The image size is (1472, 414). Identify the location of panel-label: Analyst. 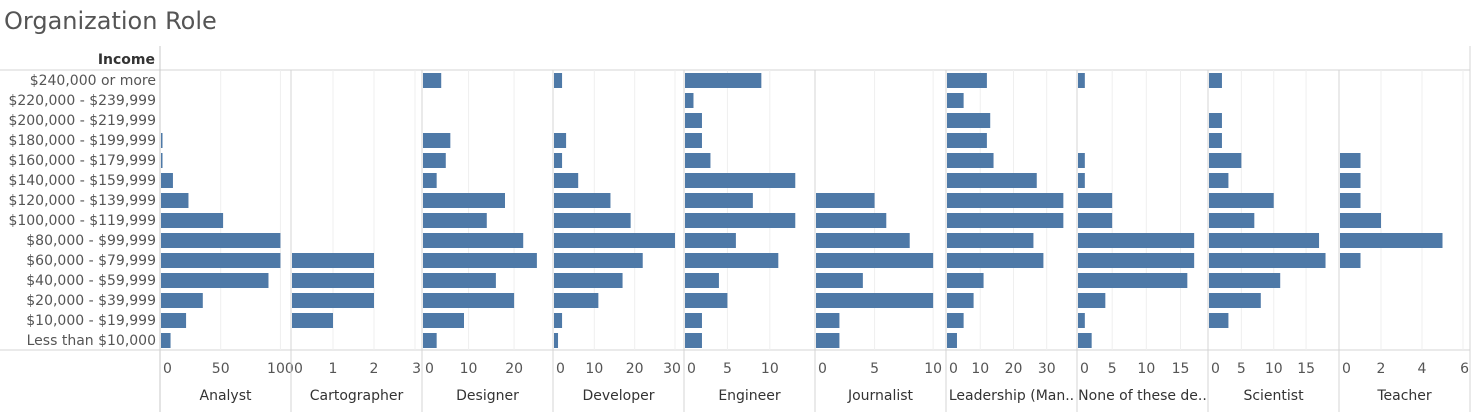
(226, 396).